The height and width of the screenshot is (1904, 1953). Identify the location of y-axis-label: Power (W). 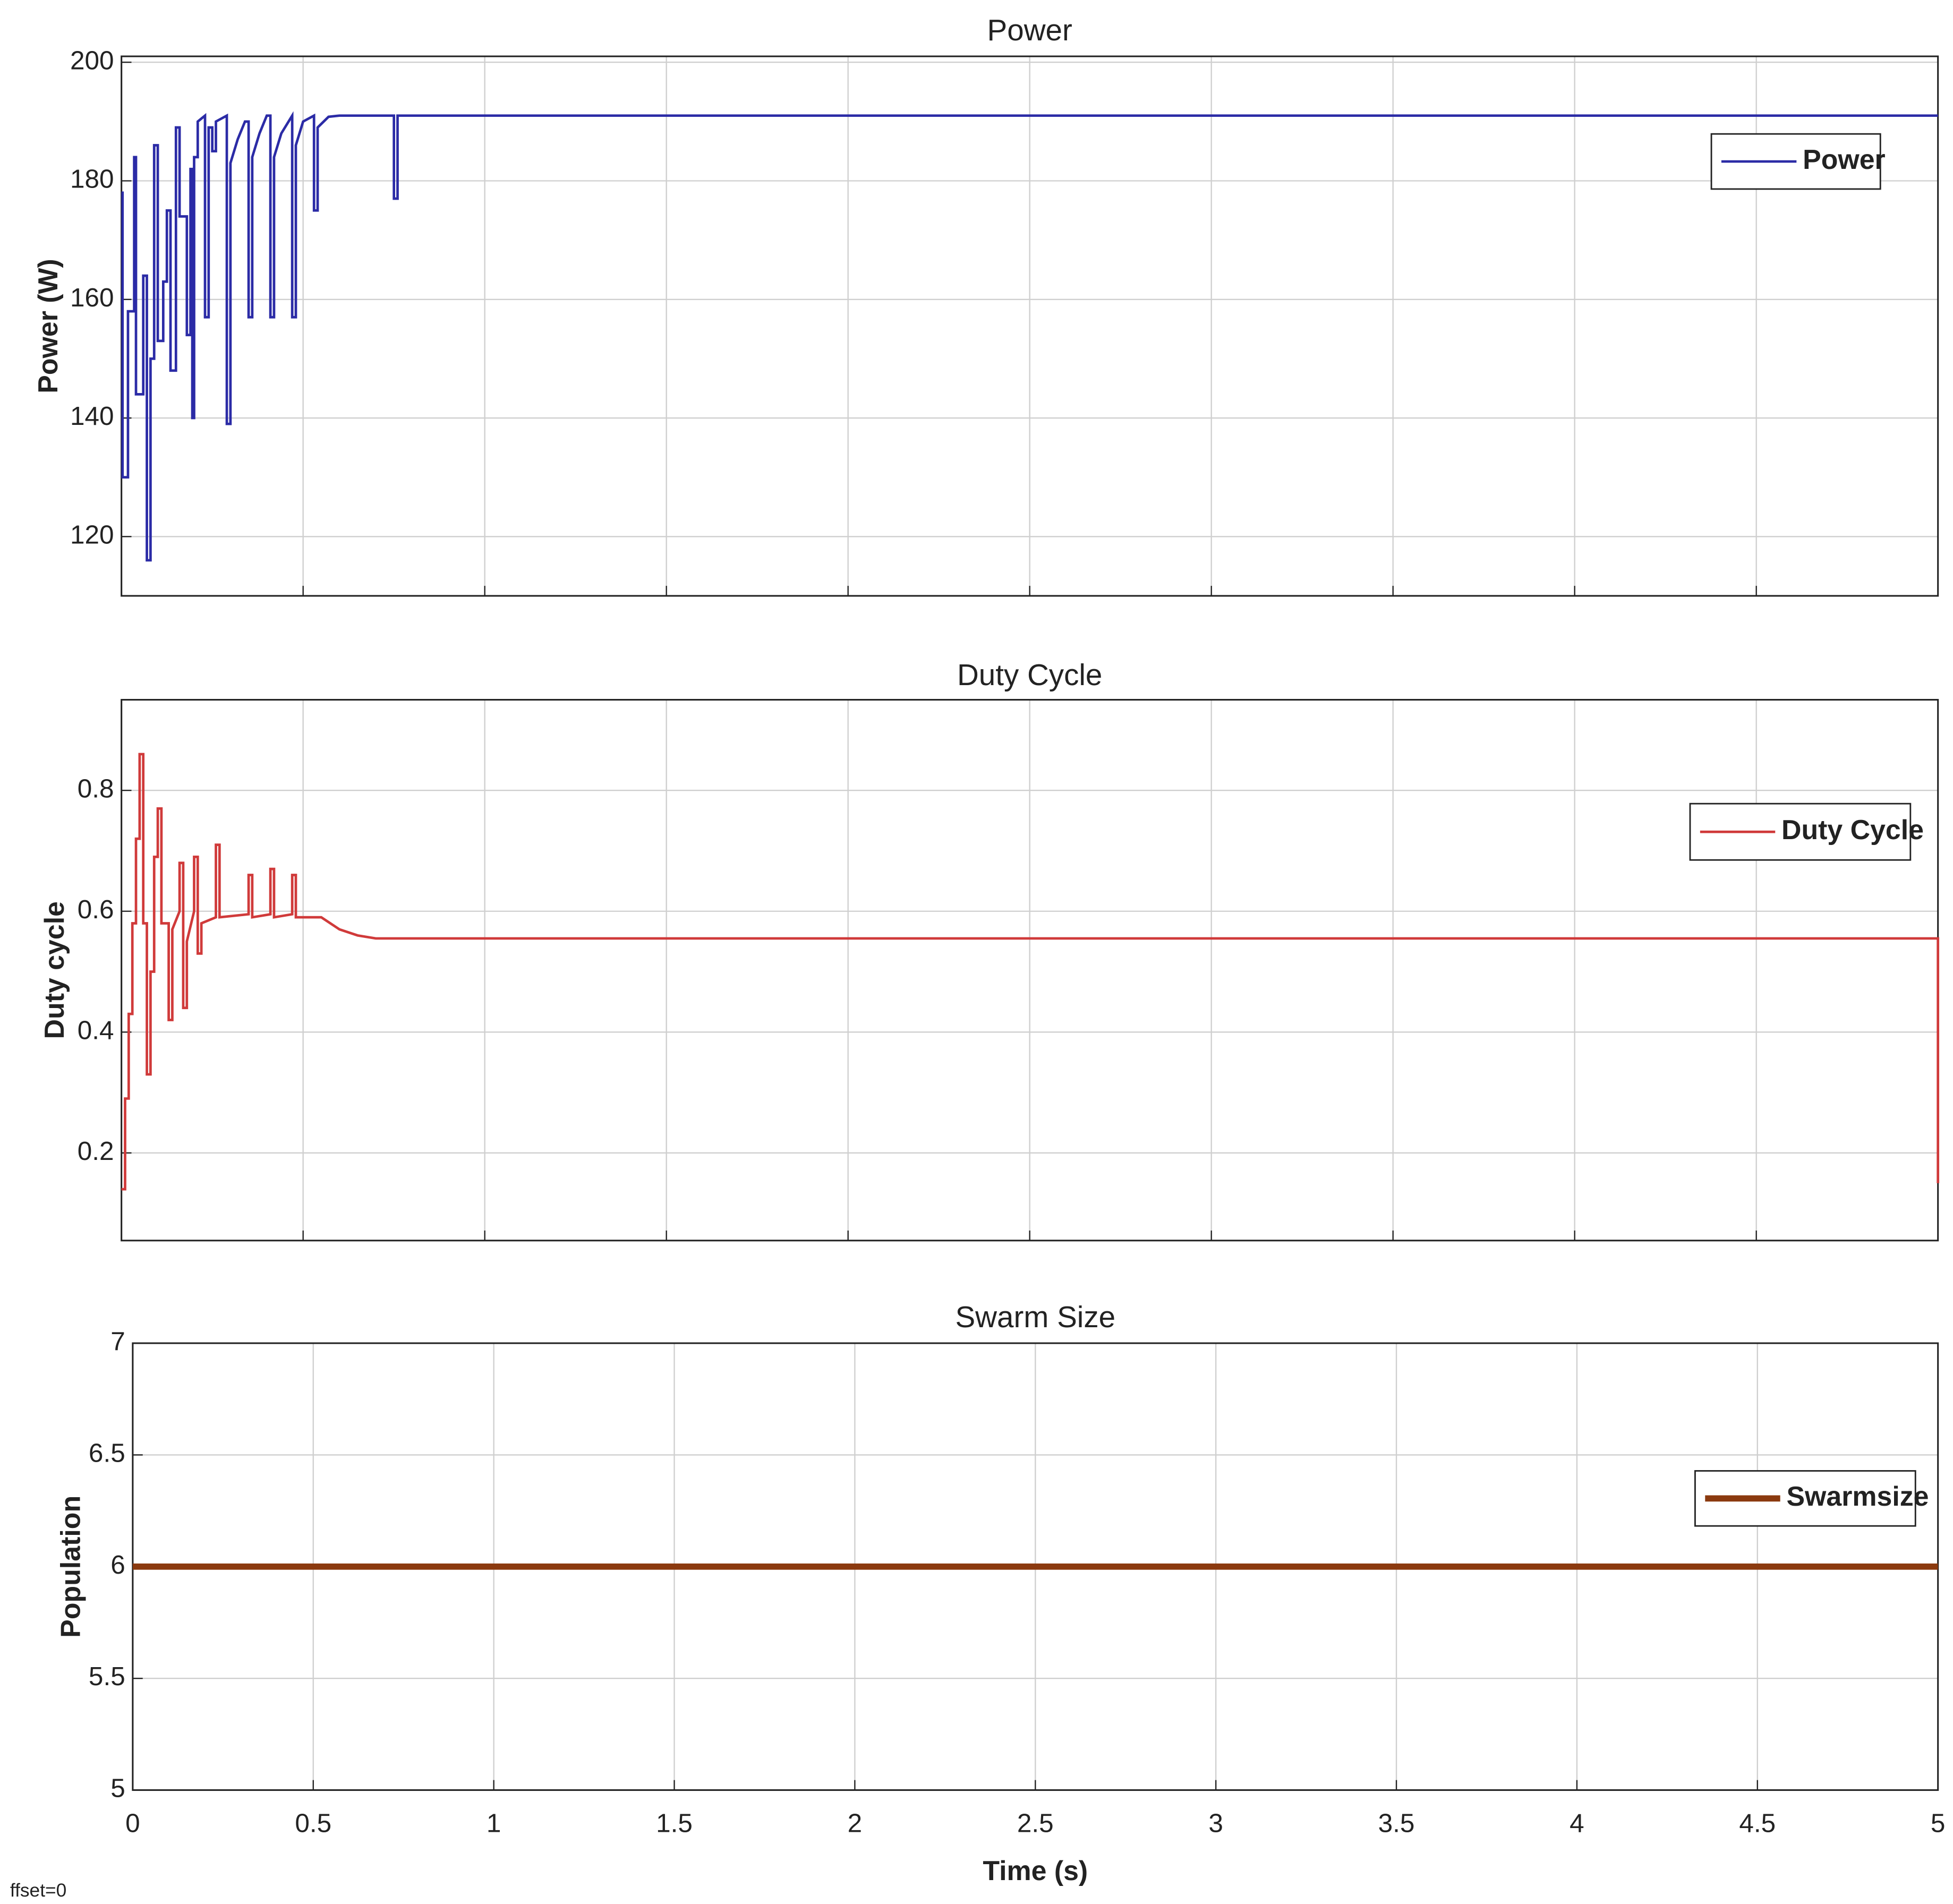
(47, 326).